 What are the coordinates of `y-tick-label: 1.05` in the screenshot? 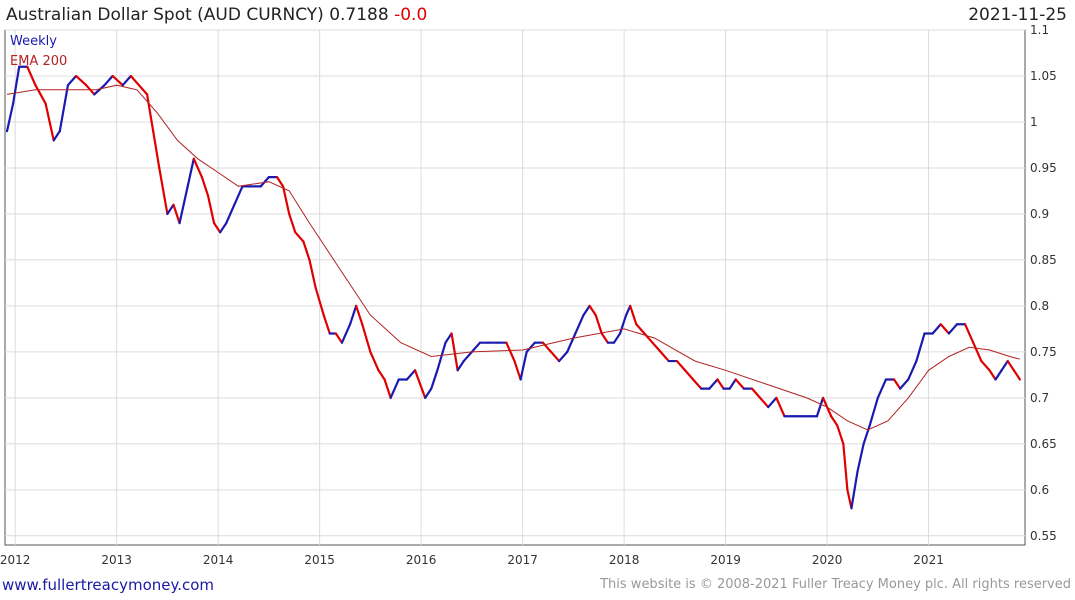 It's located at (1043, 76).